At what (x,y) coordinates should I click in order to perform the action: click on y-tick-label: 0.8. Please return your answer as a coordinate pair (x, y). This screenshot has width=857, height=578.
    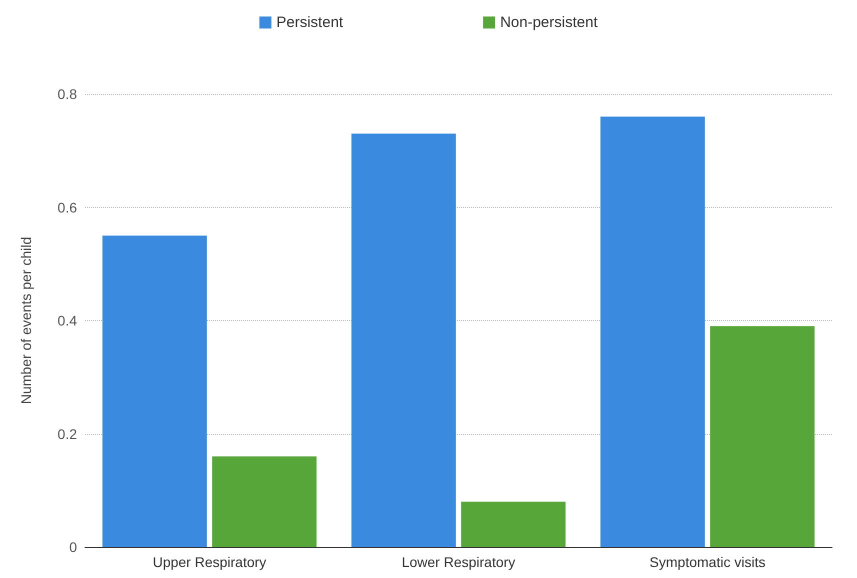
    Looking at the image, I should click on (68, 94).